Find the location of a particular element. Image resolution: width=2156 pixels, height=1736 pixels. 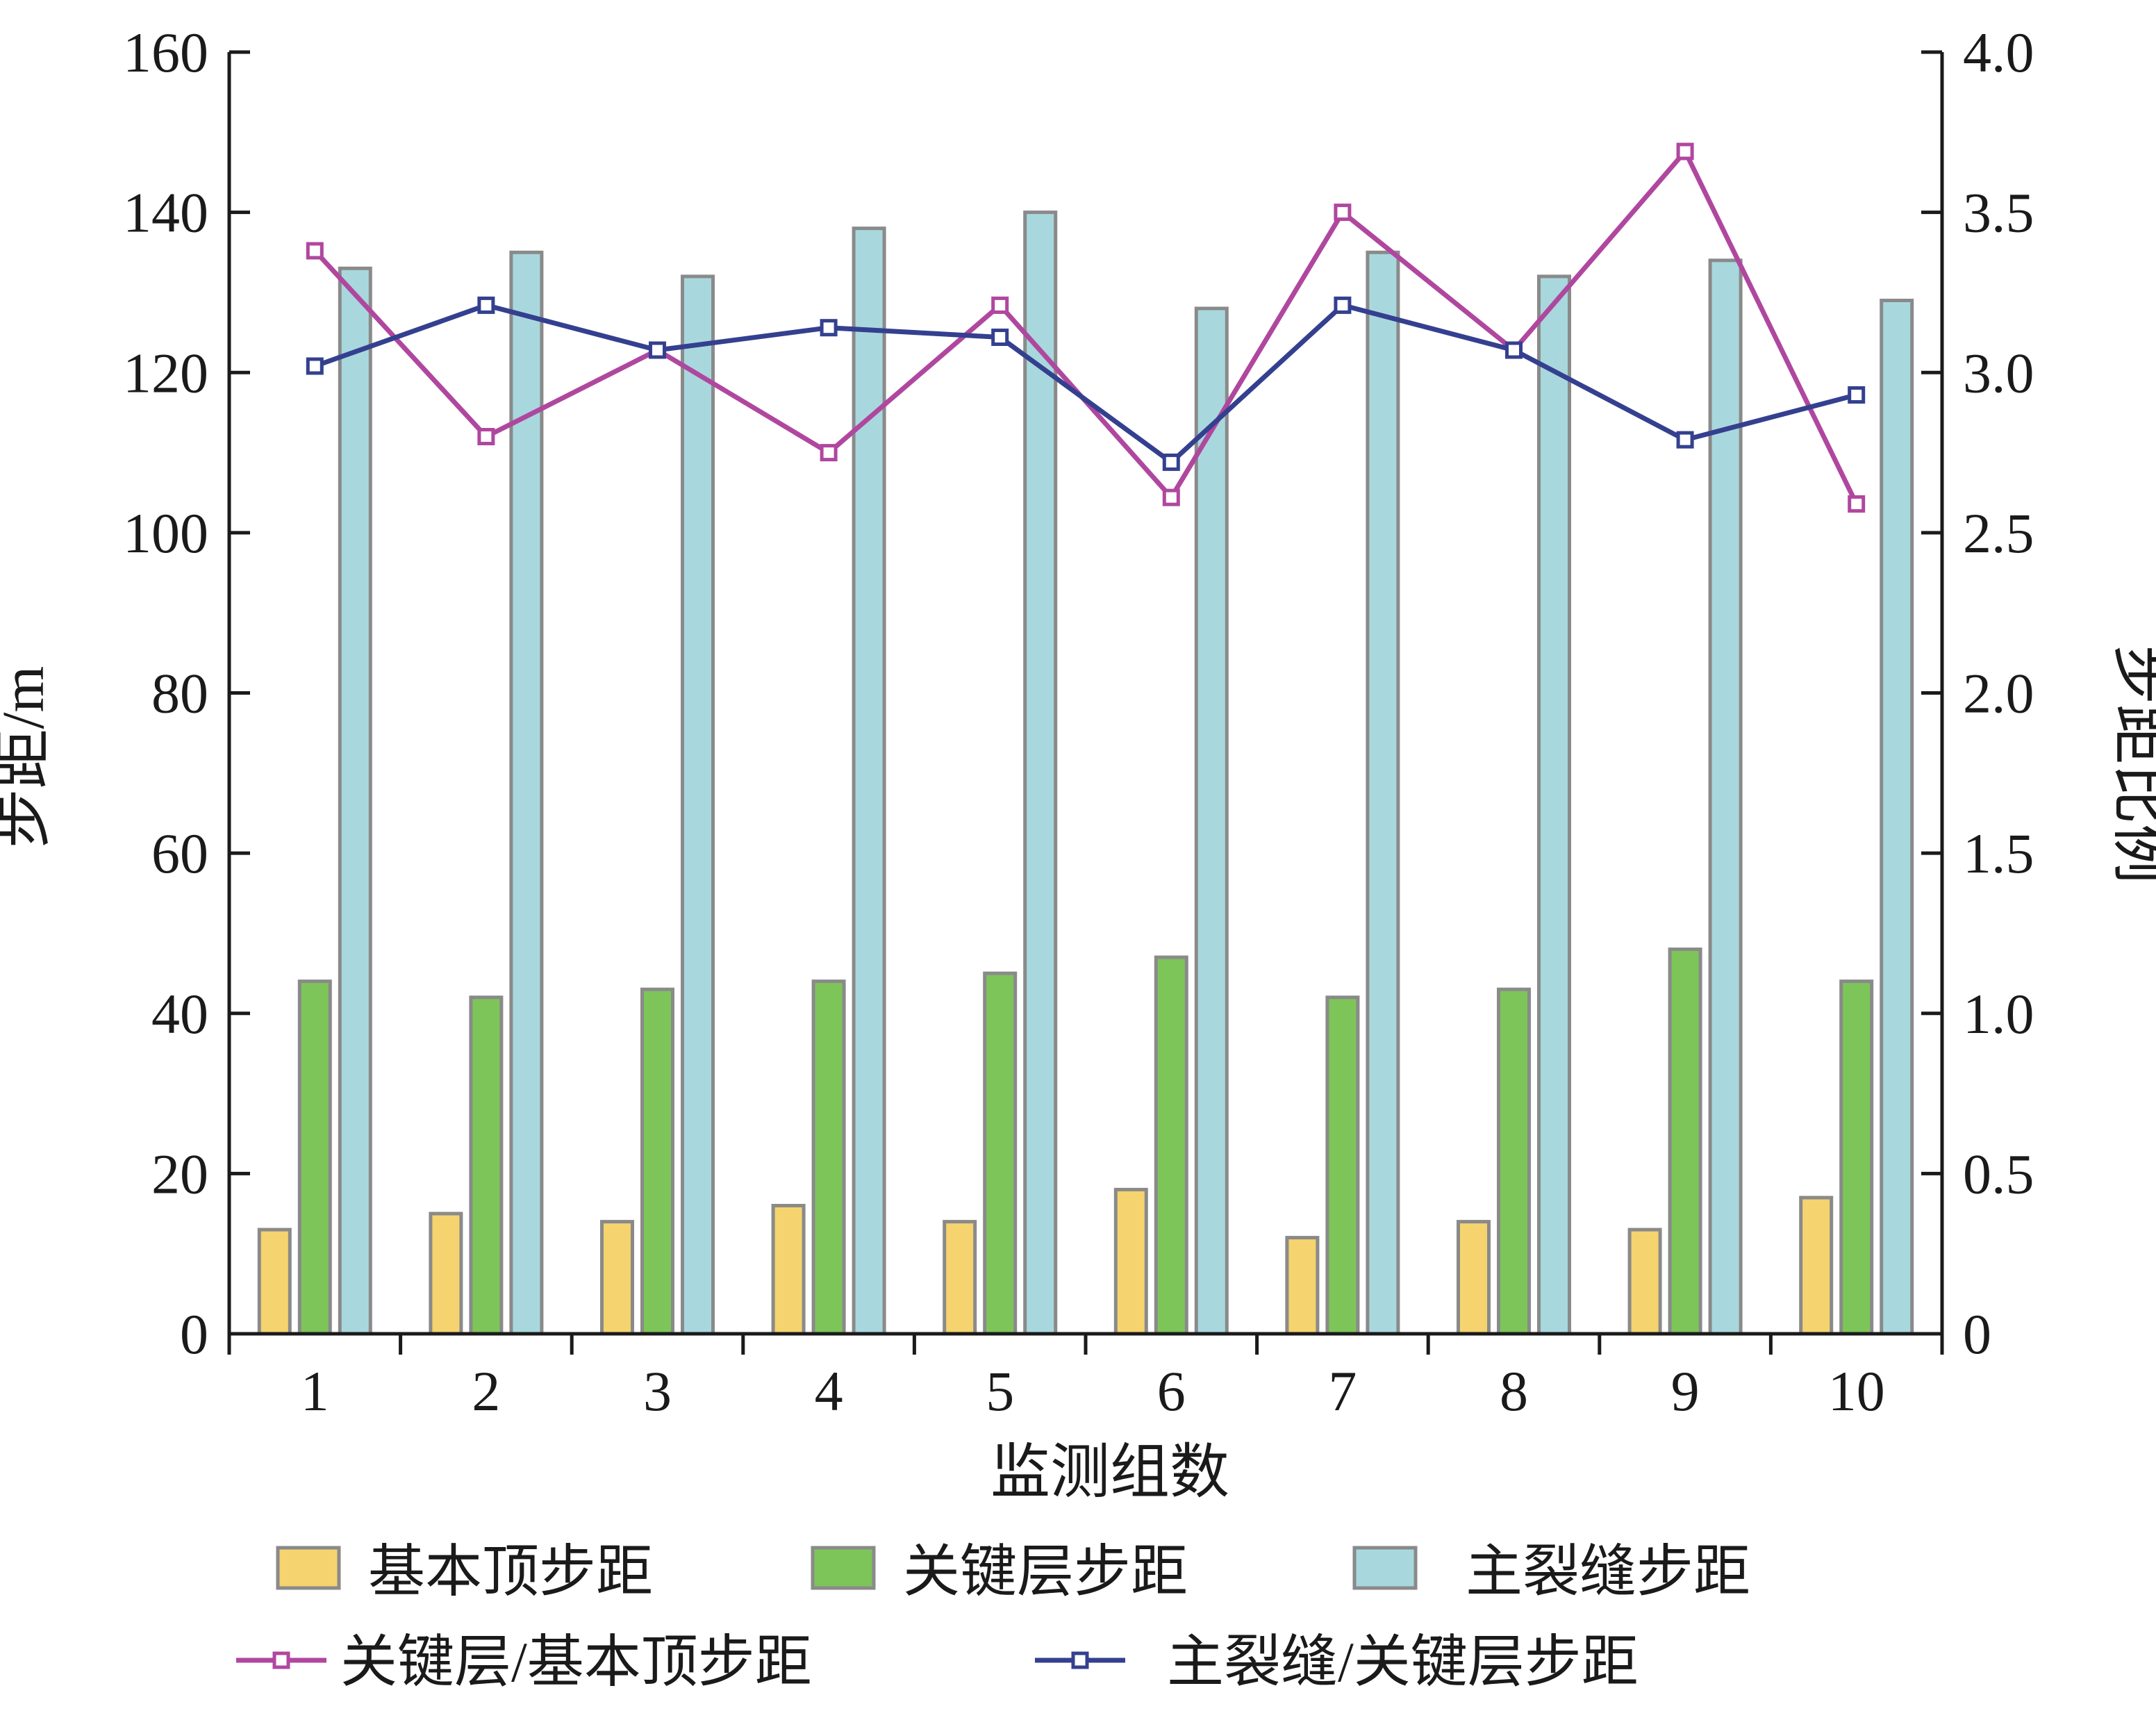

y2-tick-label: 1.0 is located at coordinates (1998, 1013).